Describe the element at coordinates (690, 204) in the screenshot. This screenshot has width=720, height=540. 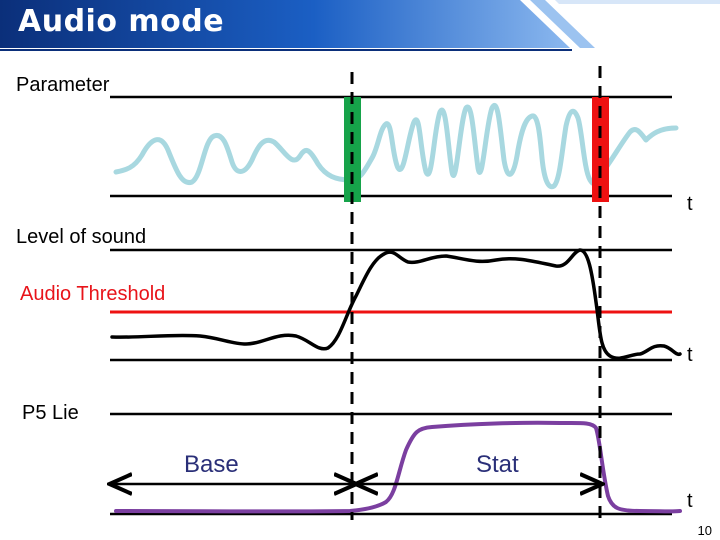
I see `parameter-axis-label: t` at that location.